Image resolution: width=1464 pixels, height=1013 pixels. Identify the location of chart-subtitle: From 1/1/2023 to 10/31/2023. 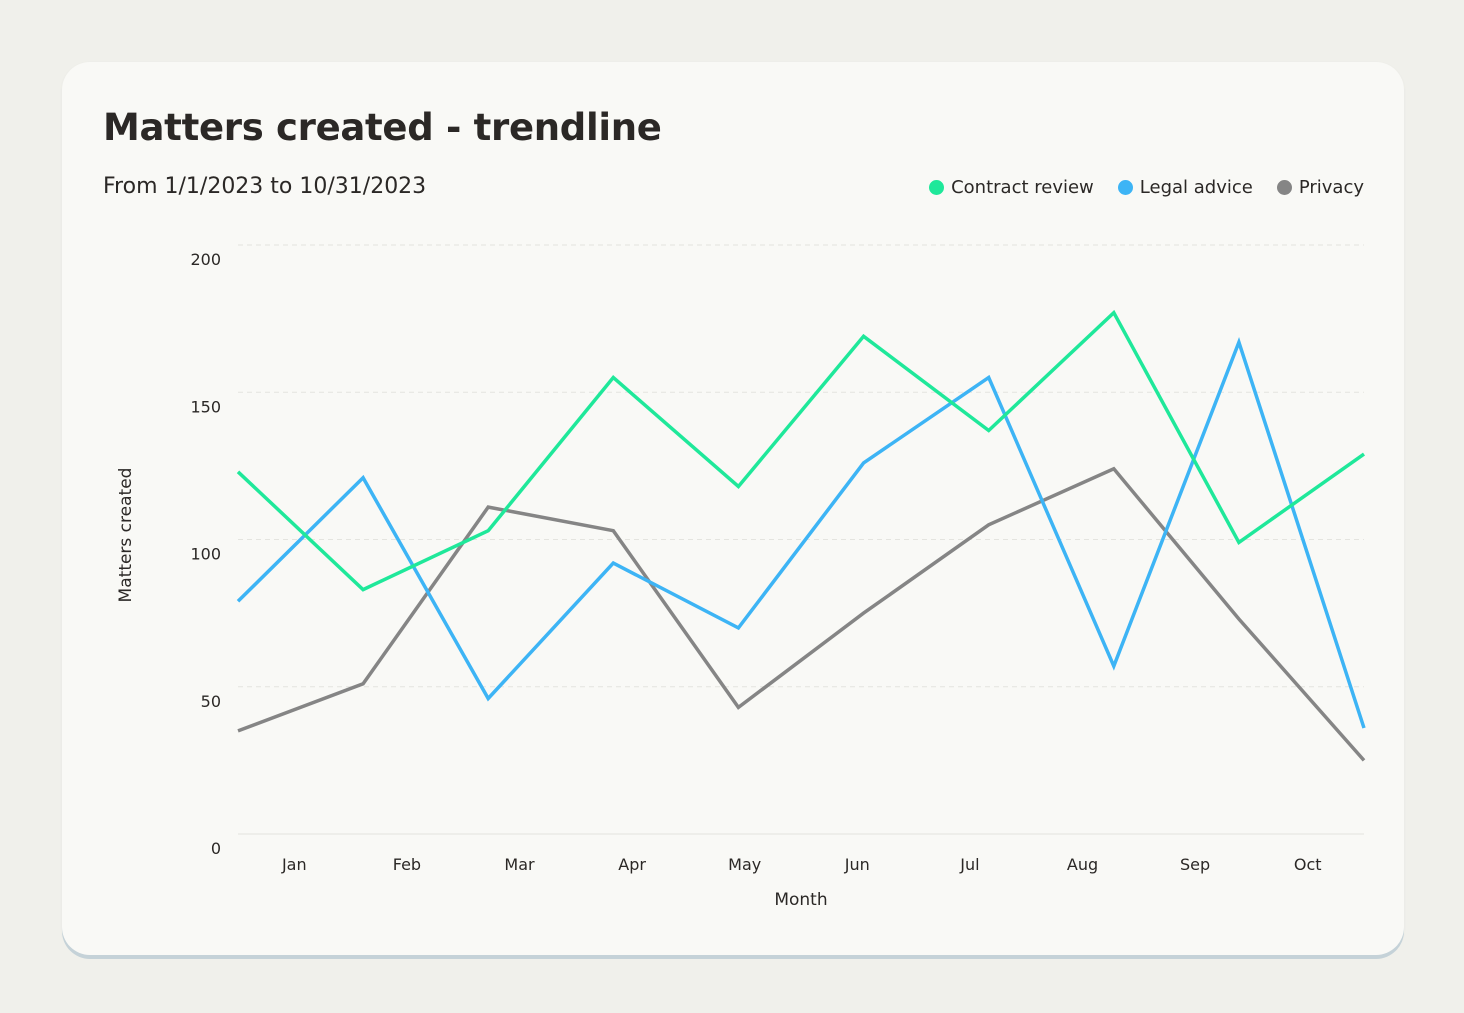
(265, 186).